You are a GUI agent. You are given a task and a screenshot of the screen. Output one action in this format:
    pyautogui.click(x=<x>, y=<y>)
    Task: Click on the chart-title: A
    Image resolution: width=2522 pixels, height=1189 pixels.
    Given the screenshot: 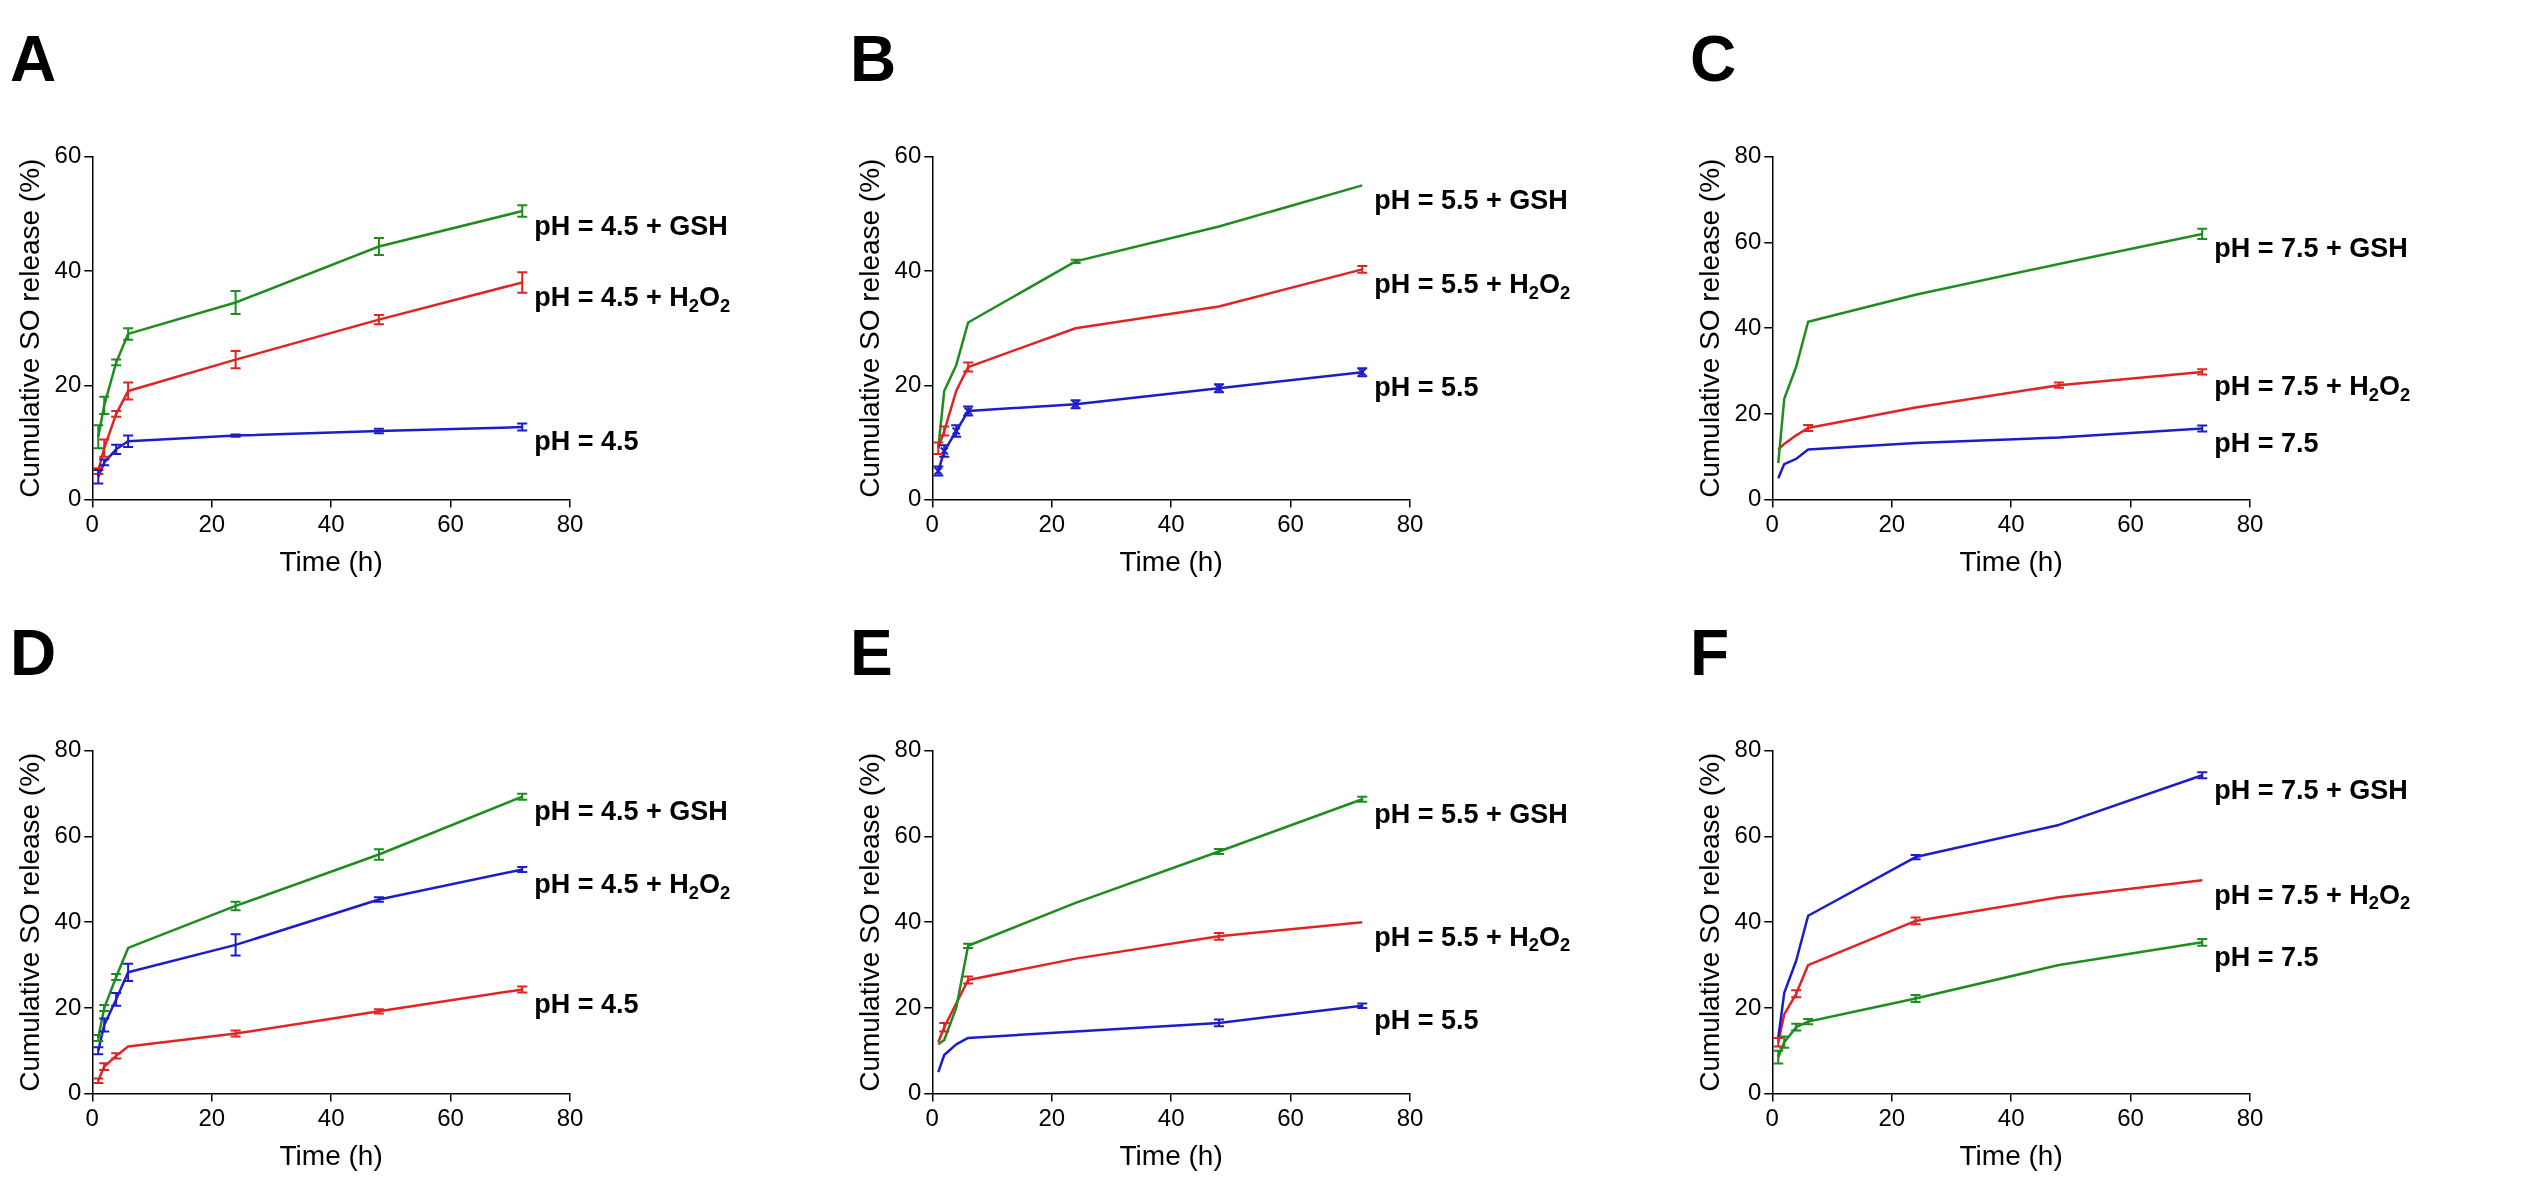 What is the action you would take?
    pyautogui.click(x=33, y=59)
    